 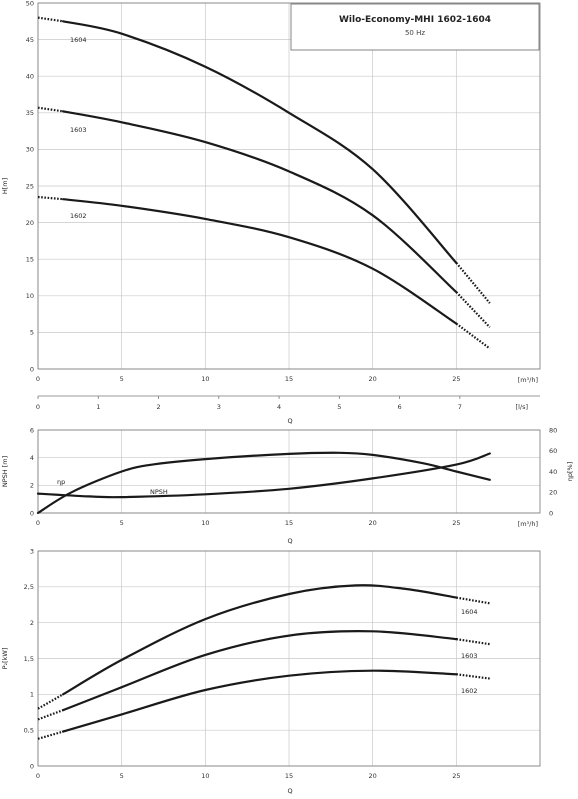 I want to click on x2-tick-label: 0, so click(x=38, y=407).